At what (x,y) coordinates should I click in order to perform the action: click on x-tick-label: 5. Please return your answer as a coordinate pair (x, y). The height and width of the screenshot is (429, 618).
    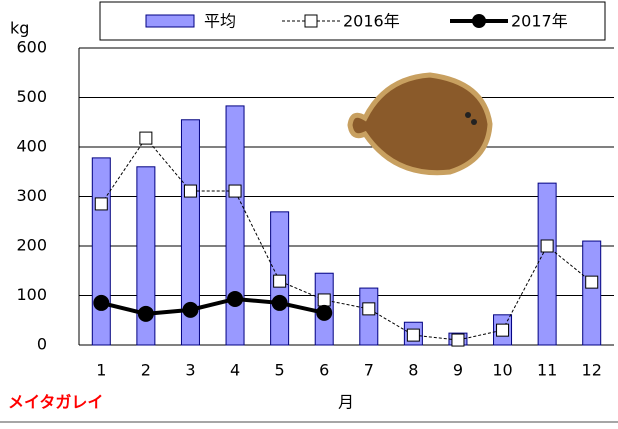
    Looking at the image, I should click on (280, 370).